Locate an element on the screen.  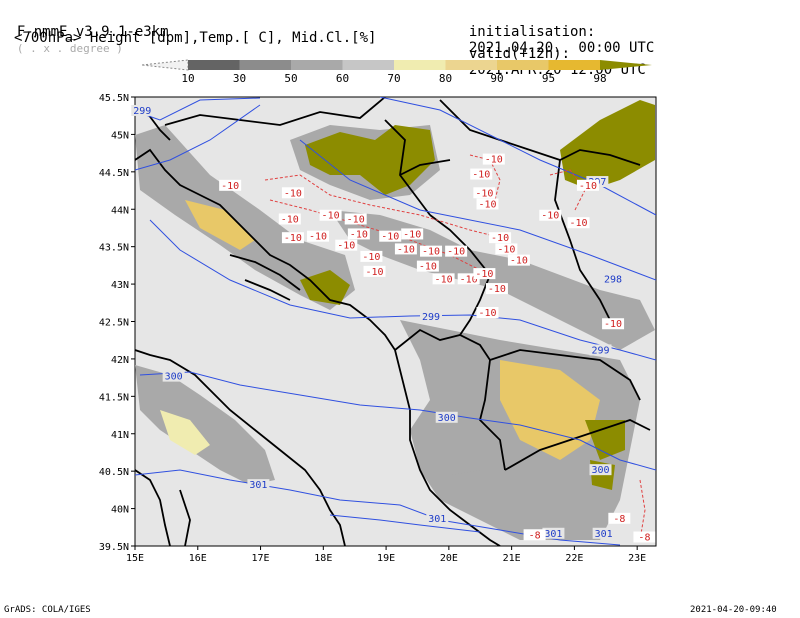
coastline-istria is located at coordinates (153, 124).